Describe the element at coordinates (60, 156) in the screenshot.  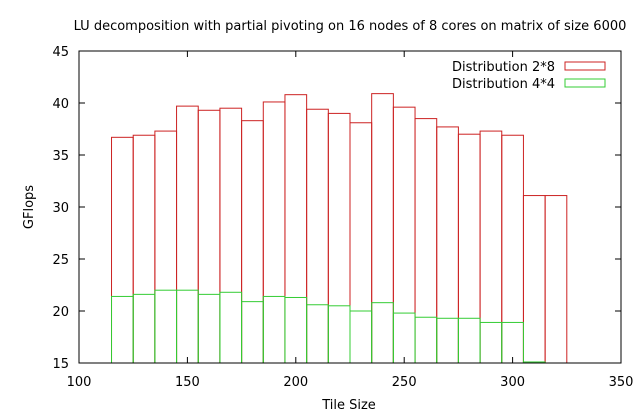
I see `y-tick-label: 35` at that location.